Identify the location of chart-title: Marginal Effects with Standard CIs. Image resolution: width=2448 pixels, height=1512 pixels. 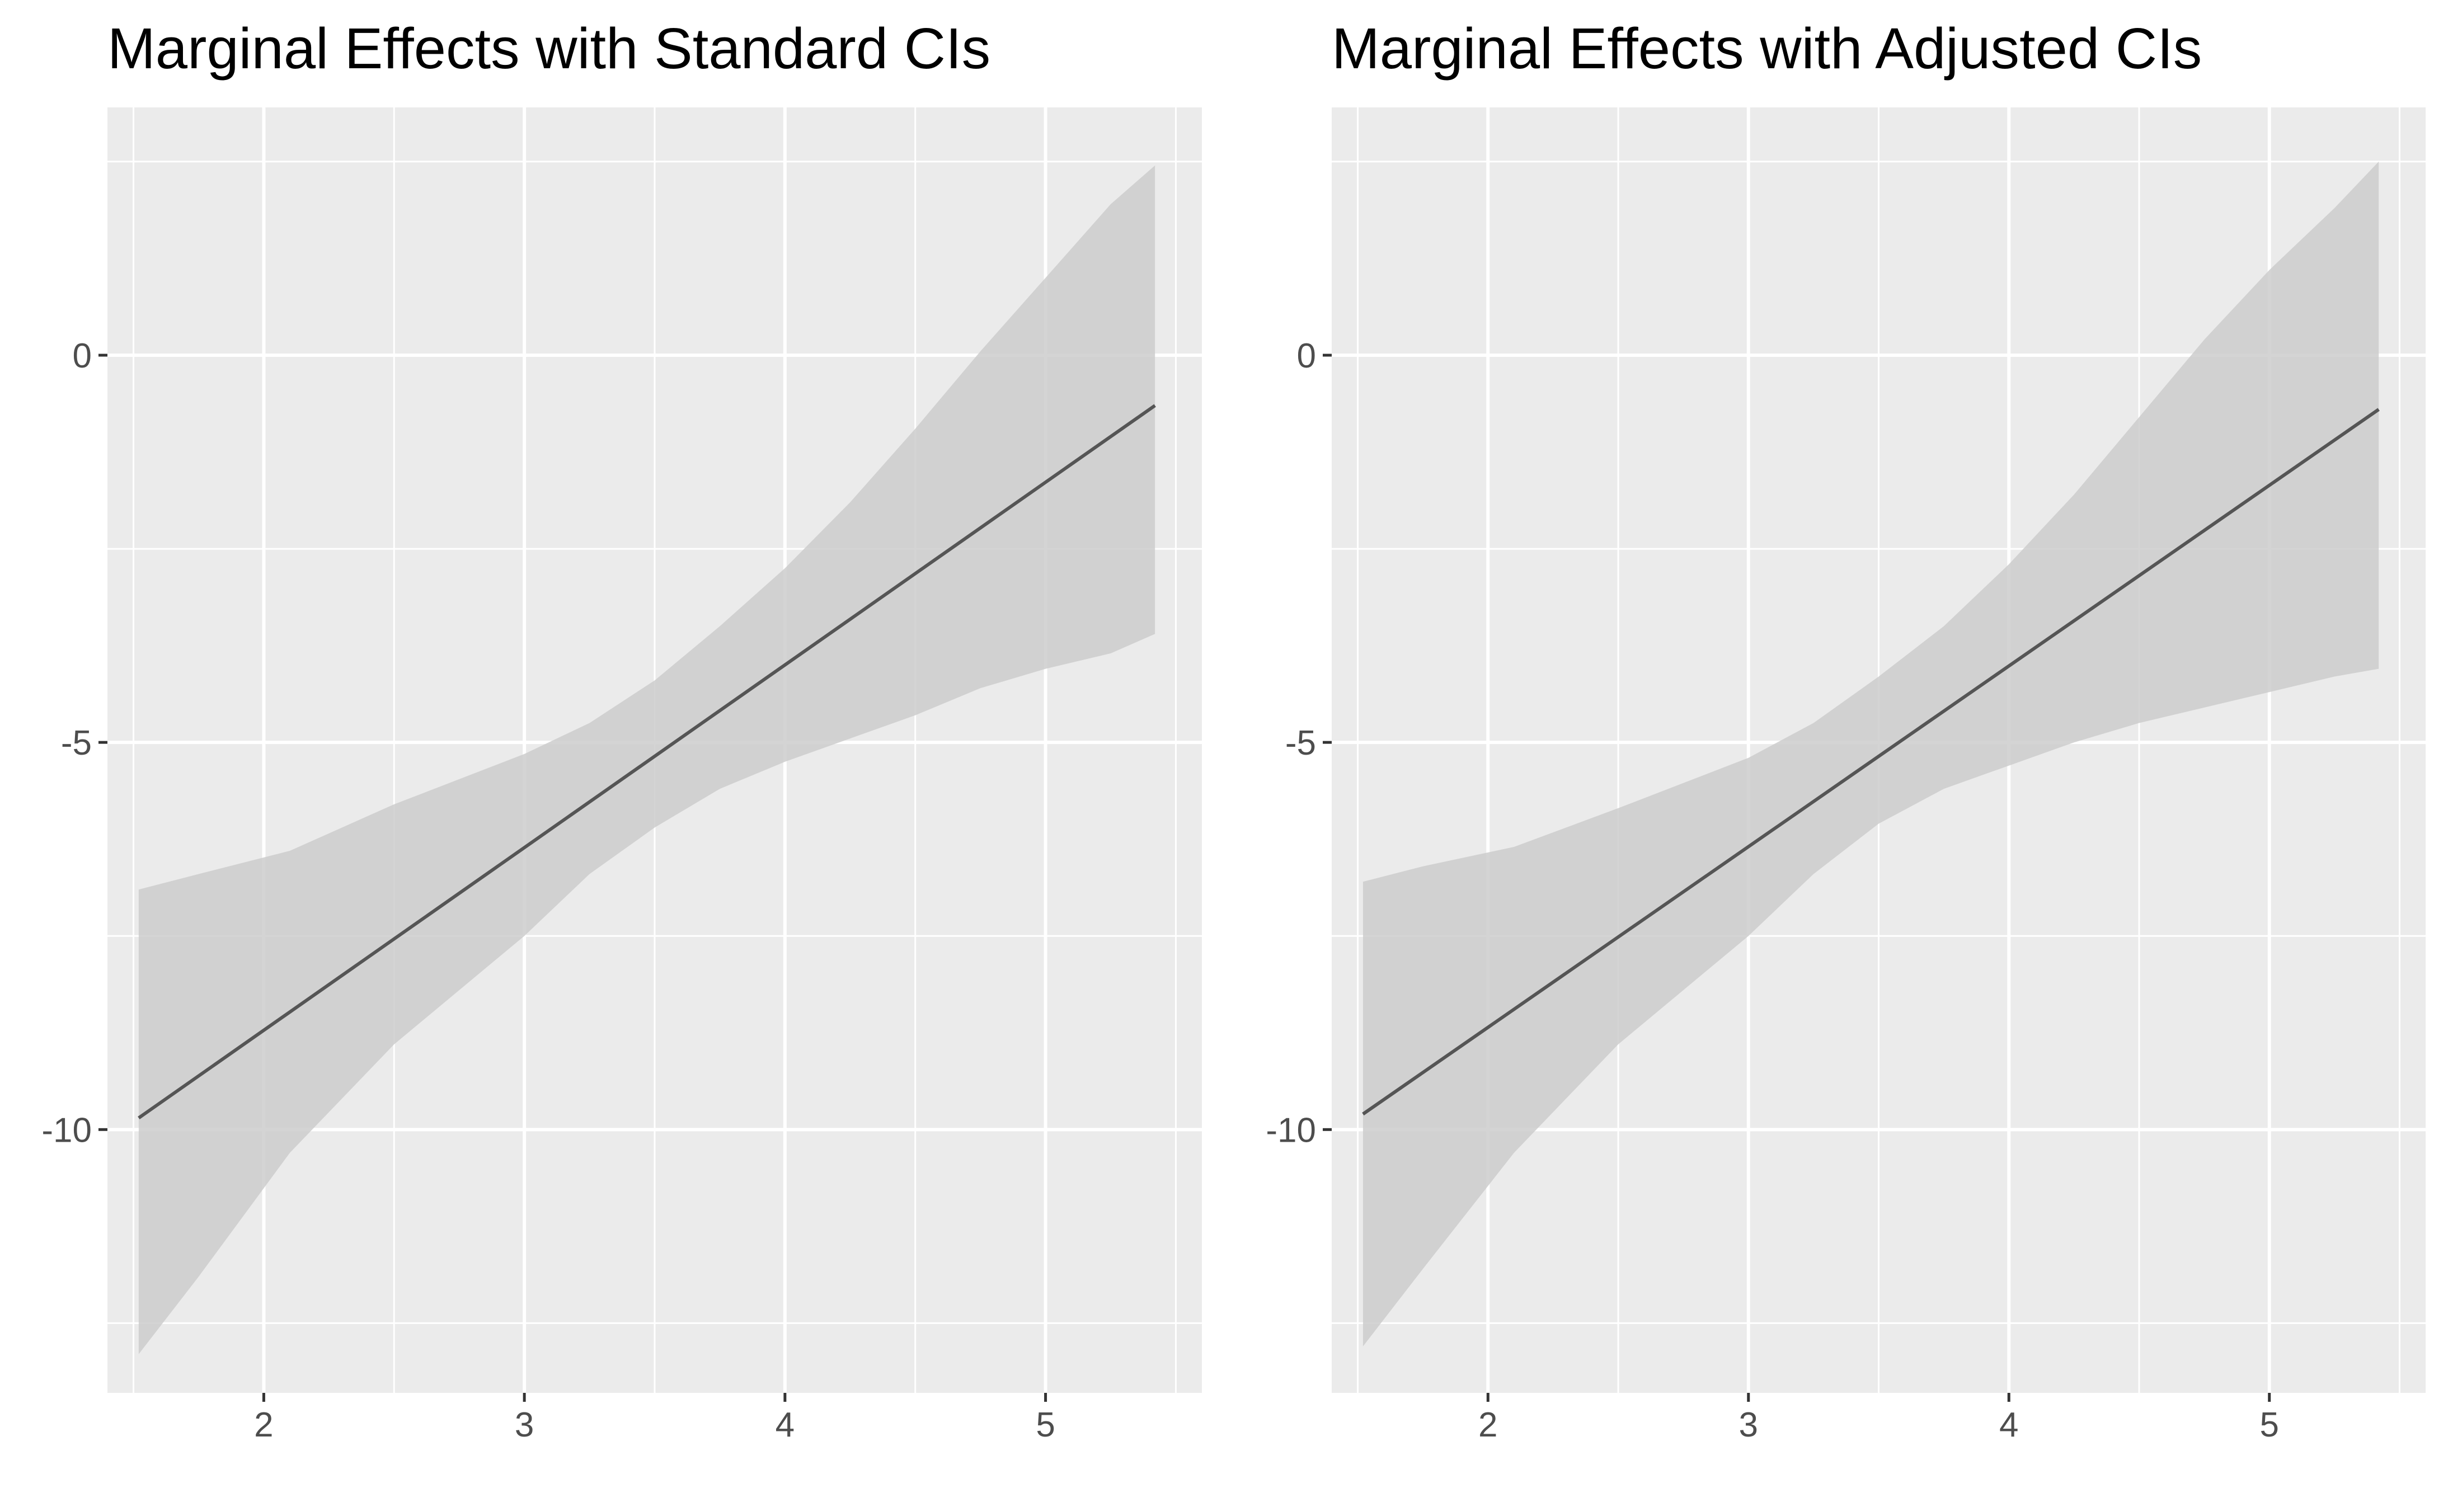
(548, 49).